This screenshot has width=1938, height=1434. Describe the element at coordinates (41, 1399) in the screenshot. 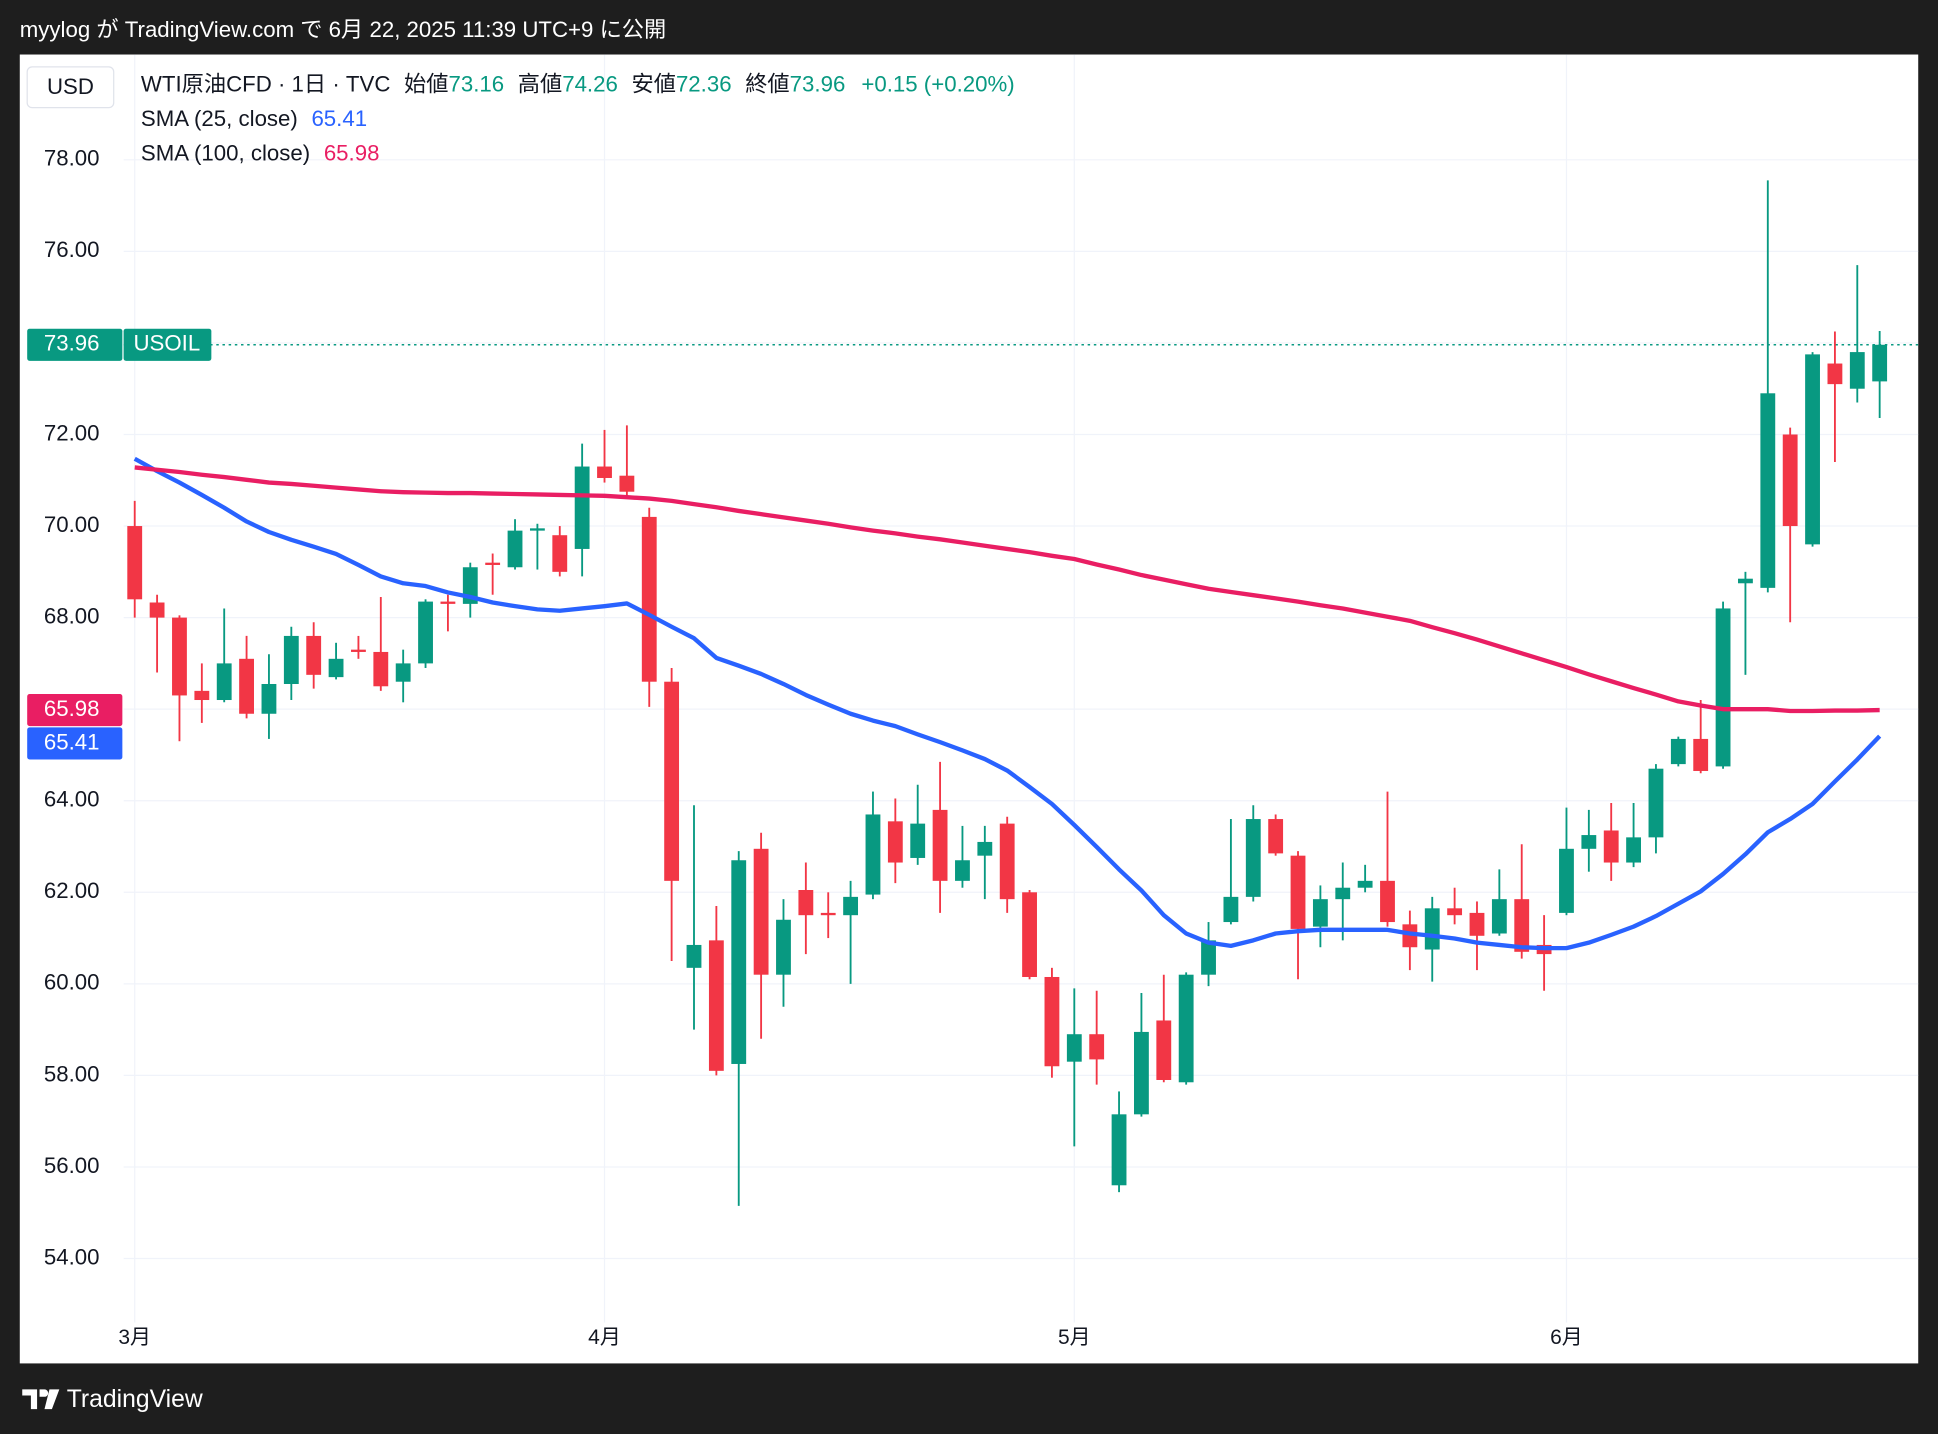

I see `brand-logo` at that location.